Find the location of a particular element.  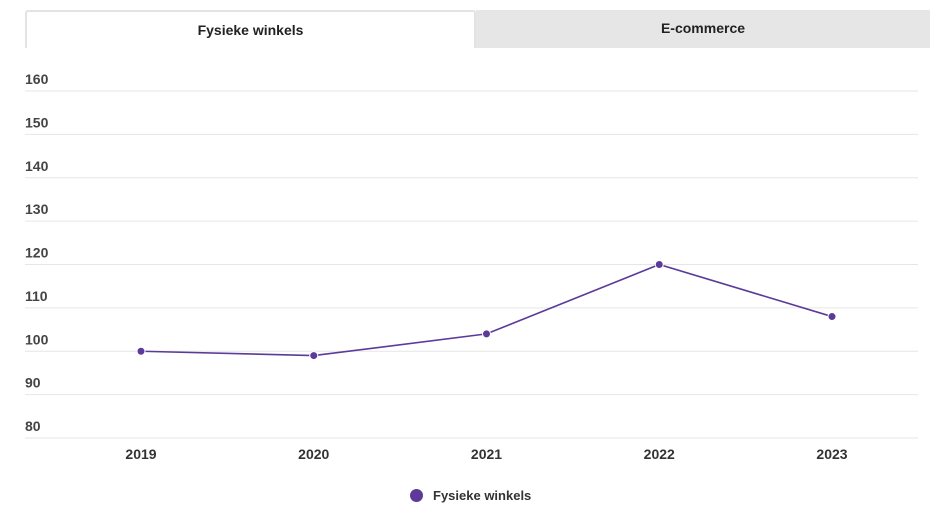

series-line is located at coordinates (486, 310).